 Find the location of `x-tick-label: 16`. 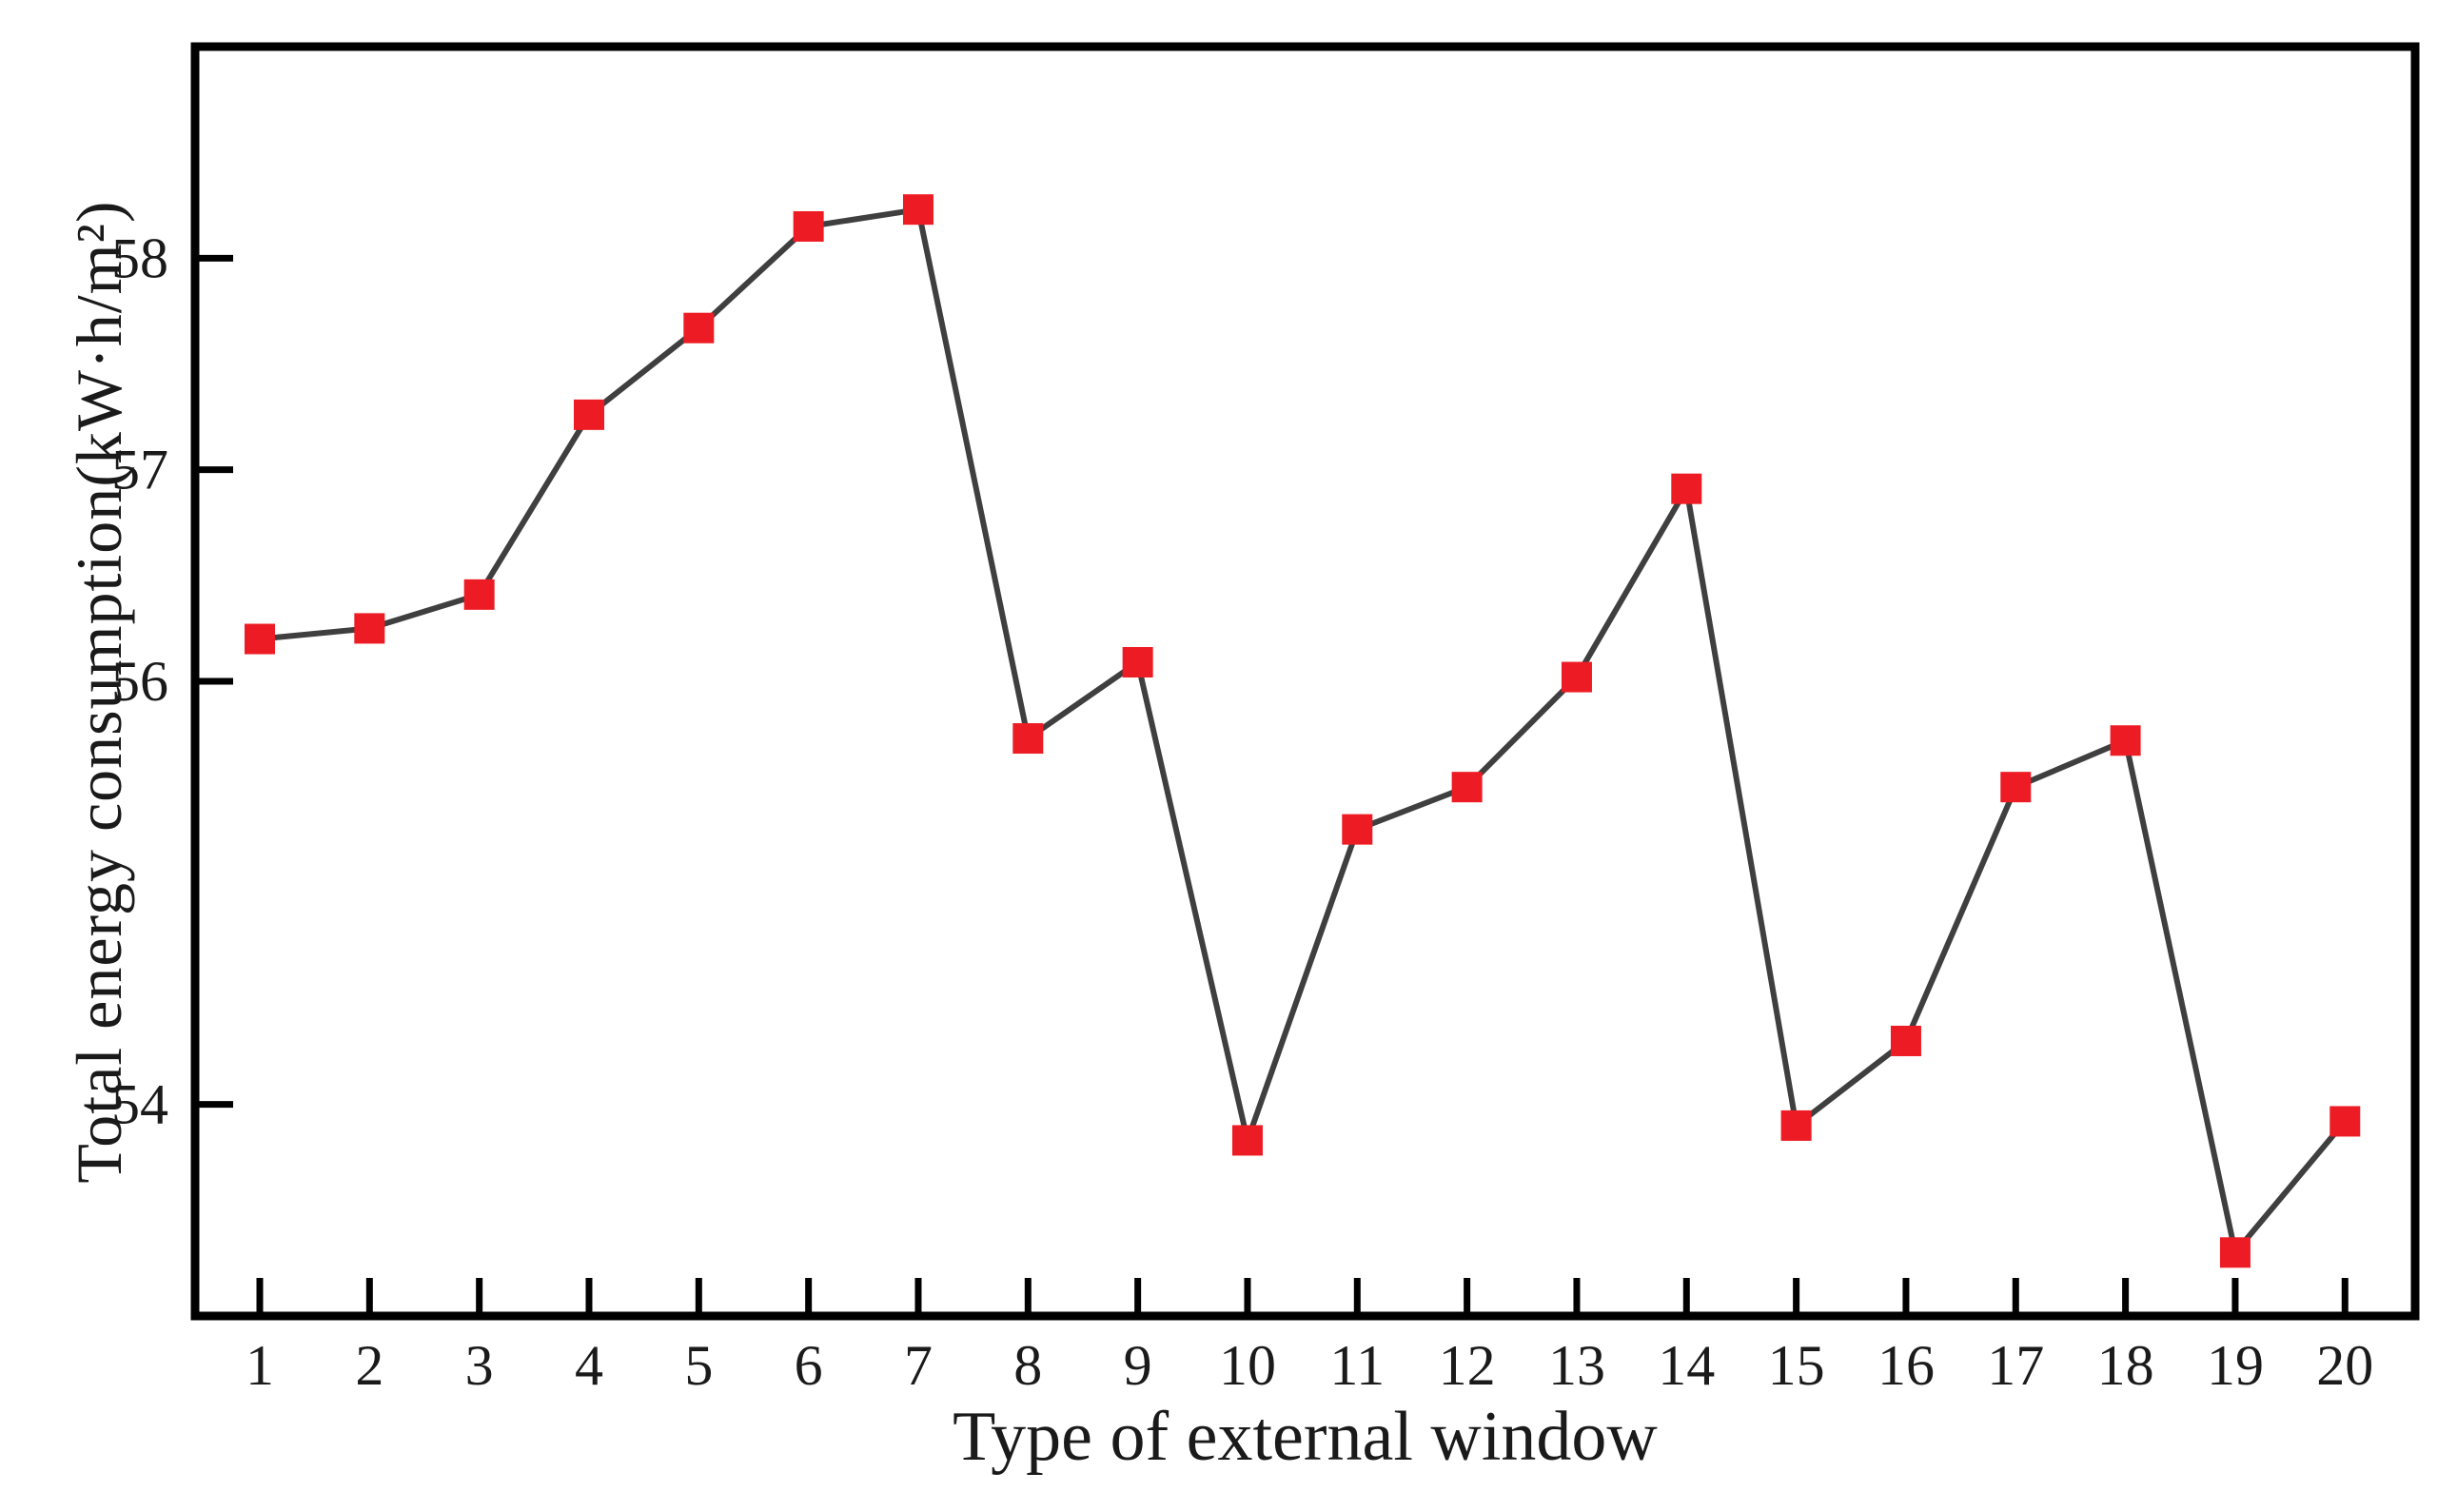

x-tick-label: 16 is located at coordinates (1906, 1365).